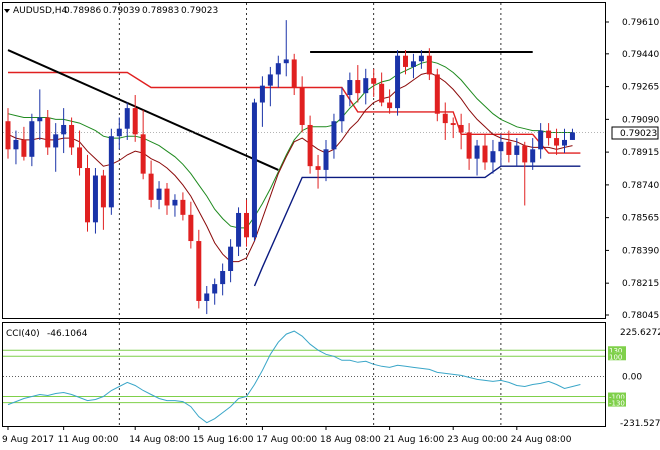  Describe the element at coordinates (640, 284) in the screenshot. I see `price-tick-label: 0.78215` at that location.